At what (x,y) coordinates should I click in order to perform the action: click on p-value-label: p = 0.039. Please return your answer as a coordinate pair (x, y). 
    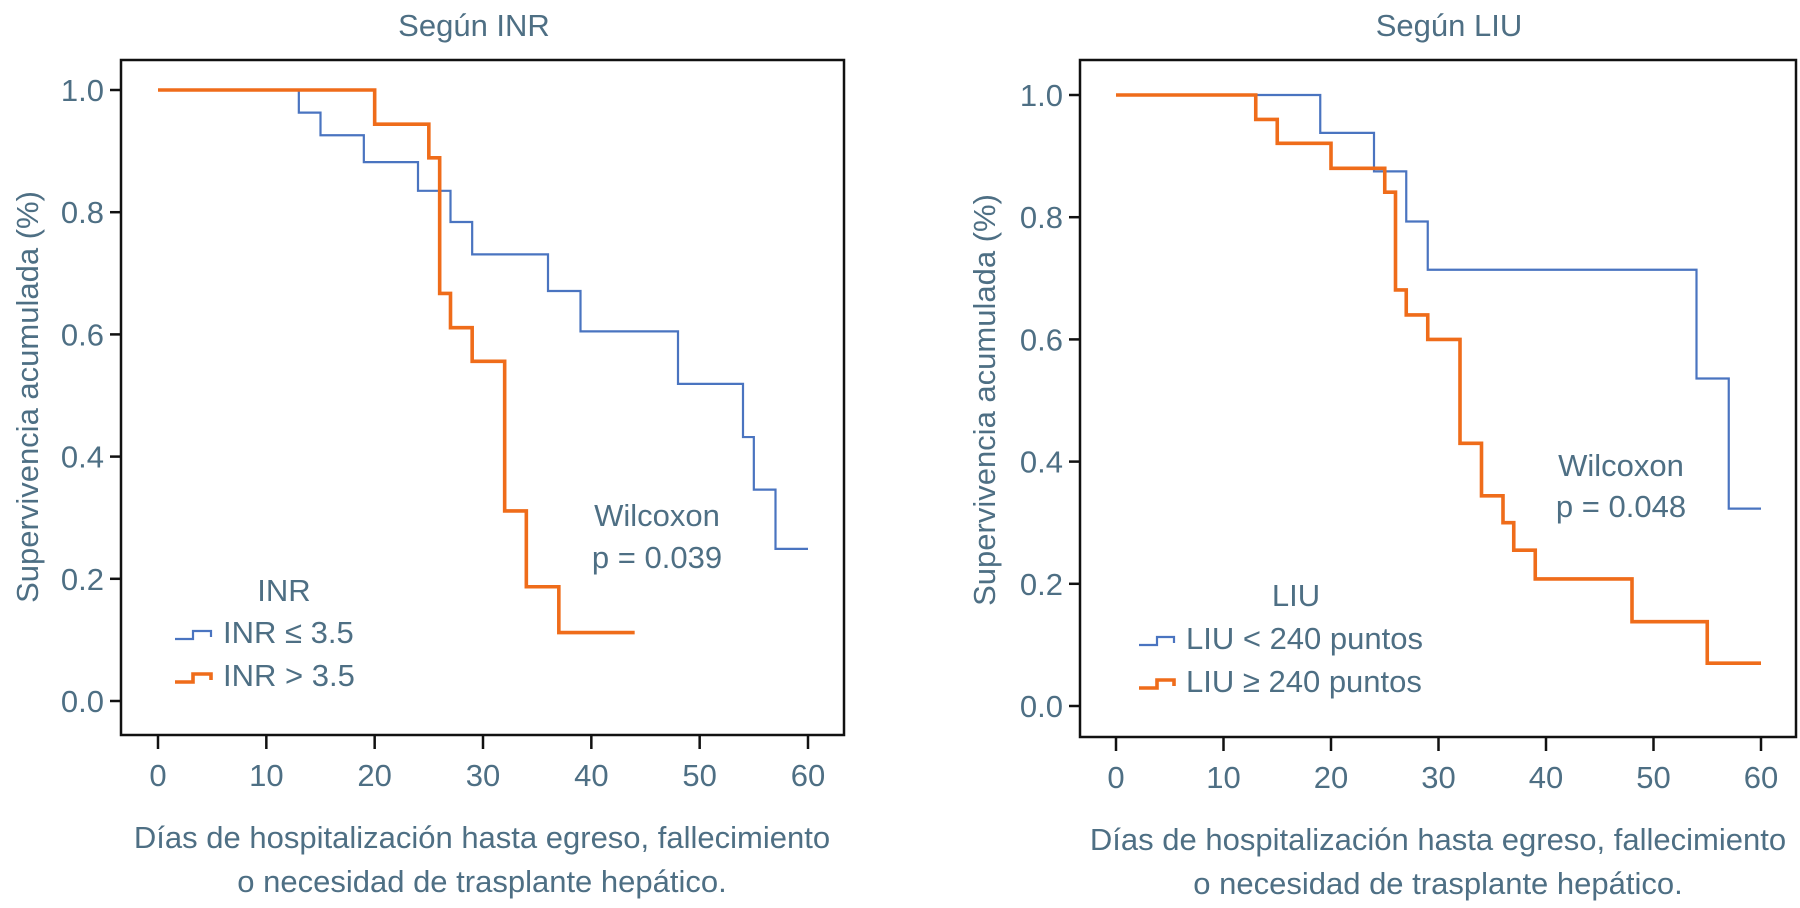
    Looking at the image, I should click on (657, 557).